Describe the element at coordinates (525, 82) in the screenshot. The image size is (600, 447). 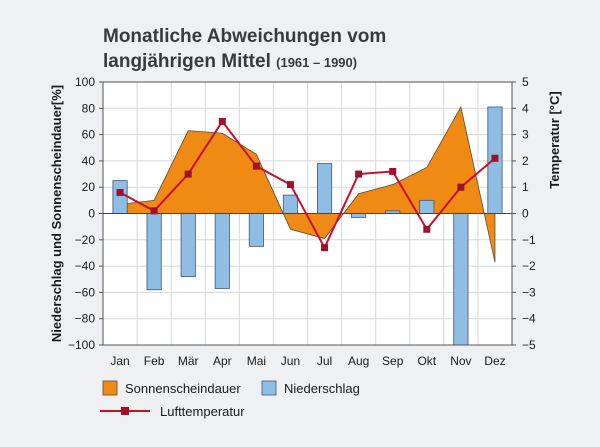
I see `y-right-tick-label: 5` at that location.